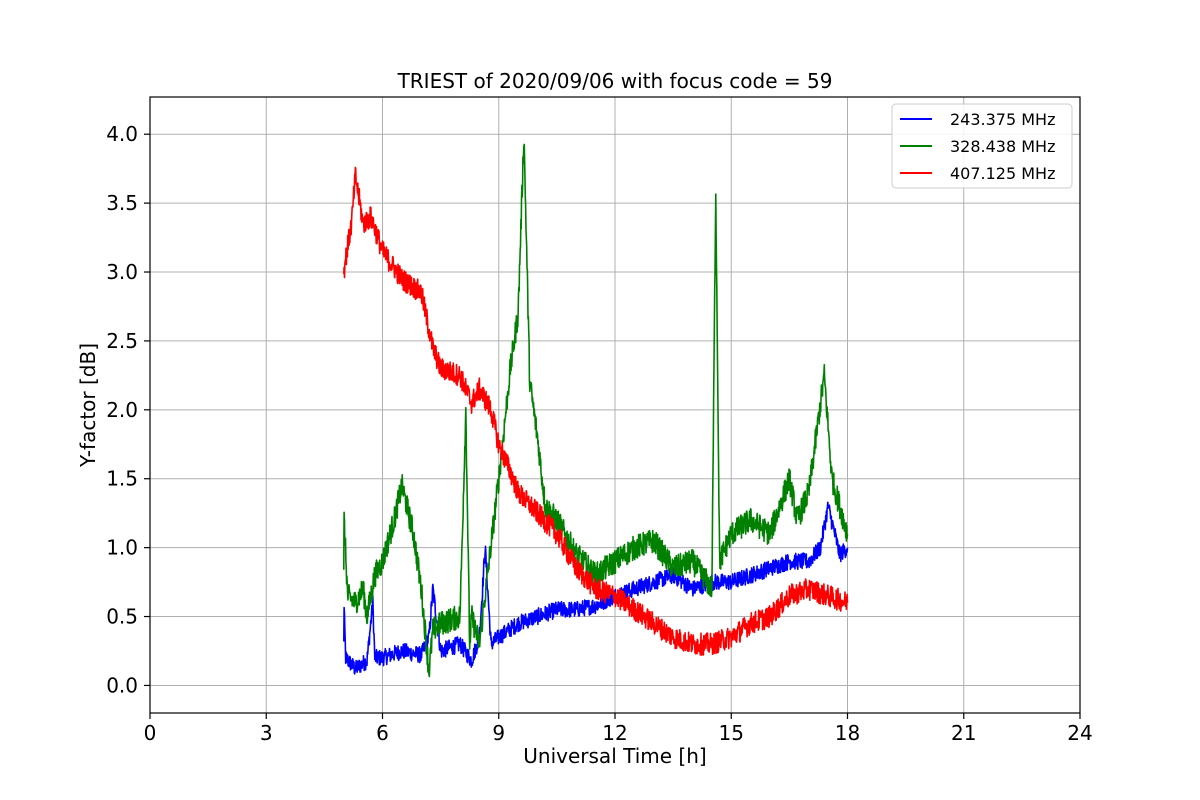  Describe the element at coordinates (122, 548) in the screenshot. I see `y-tick-label: 1.0` at that location.